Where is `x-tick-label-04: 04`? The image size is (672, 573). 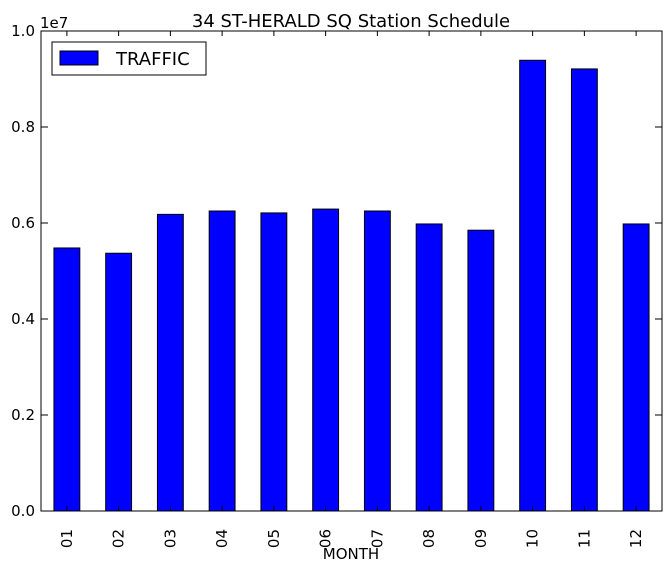
x-tick-label-04: 04 is located at coordinates (222, 538).